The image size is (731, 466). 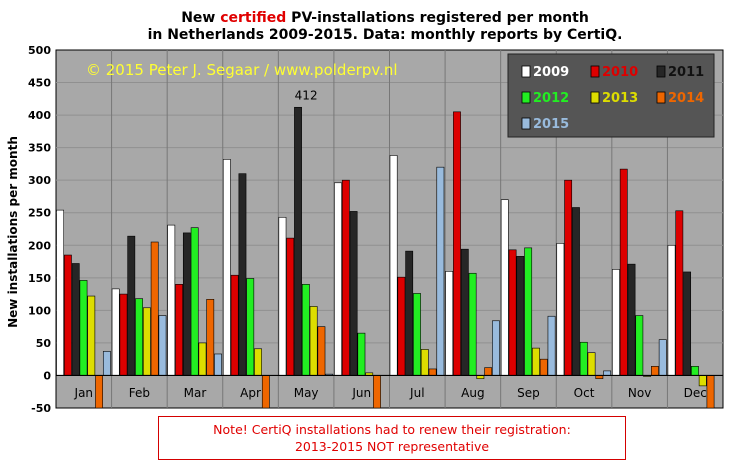 I want to click on bar-2010-Jan, so click(x=67, y=315).